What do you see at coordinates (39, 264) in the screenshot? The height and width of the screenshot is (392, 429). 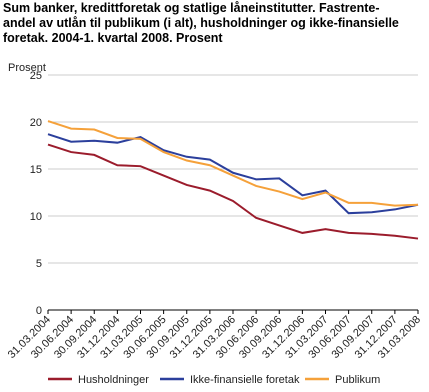 I see `y-tick-label: 5` at bounding box center [39, 264].